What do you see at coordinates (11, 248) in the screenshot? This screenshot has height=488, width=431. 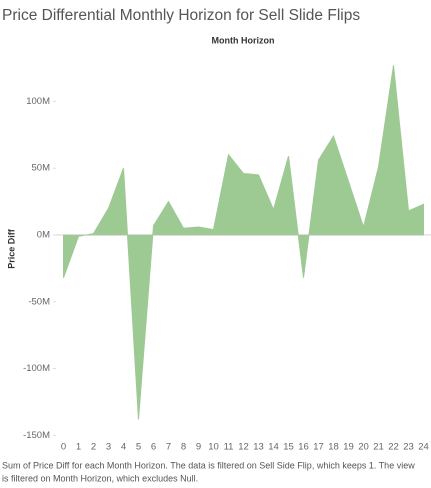 I see `y-axis-label: Price Diff` at bounding box center [11, 248].